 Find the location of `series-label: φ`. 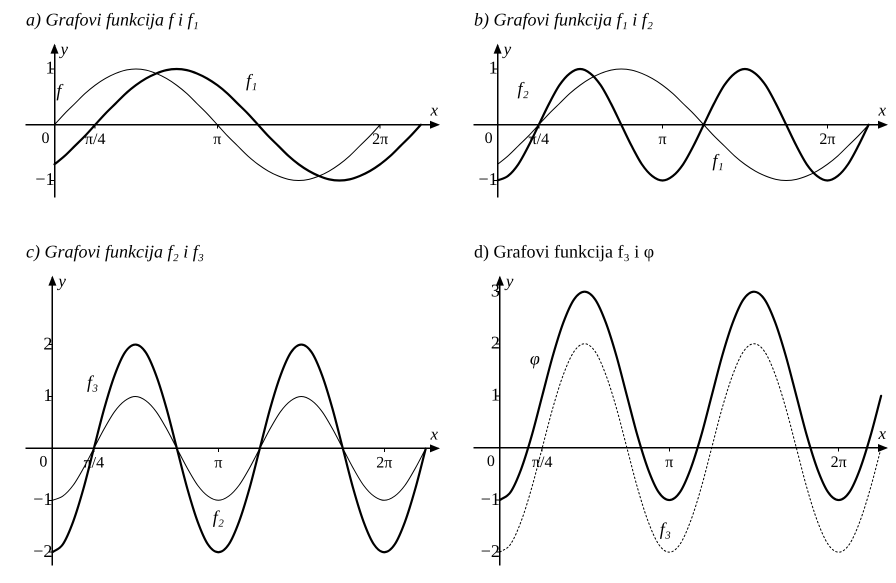

series-label: φ is located at coordinates (535, 358).